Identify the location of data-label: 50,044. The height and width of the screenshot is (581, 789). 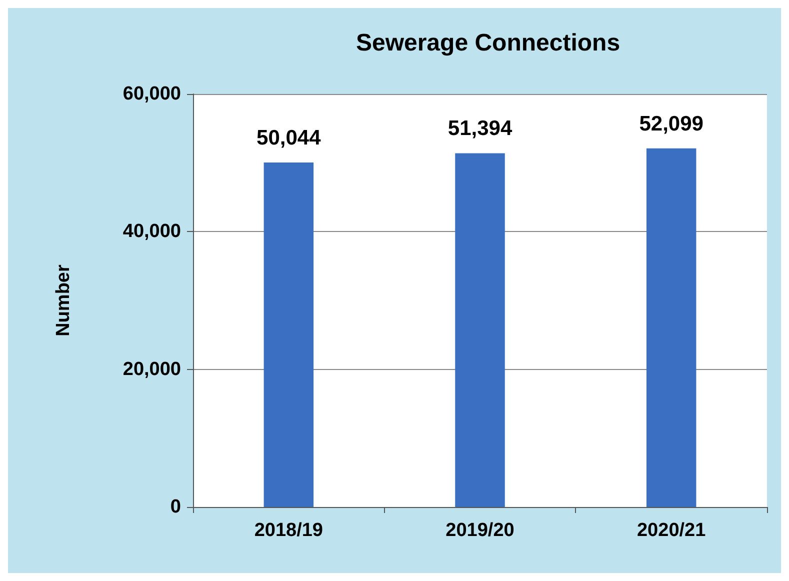
(289, 138).